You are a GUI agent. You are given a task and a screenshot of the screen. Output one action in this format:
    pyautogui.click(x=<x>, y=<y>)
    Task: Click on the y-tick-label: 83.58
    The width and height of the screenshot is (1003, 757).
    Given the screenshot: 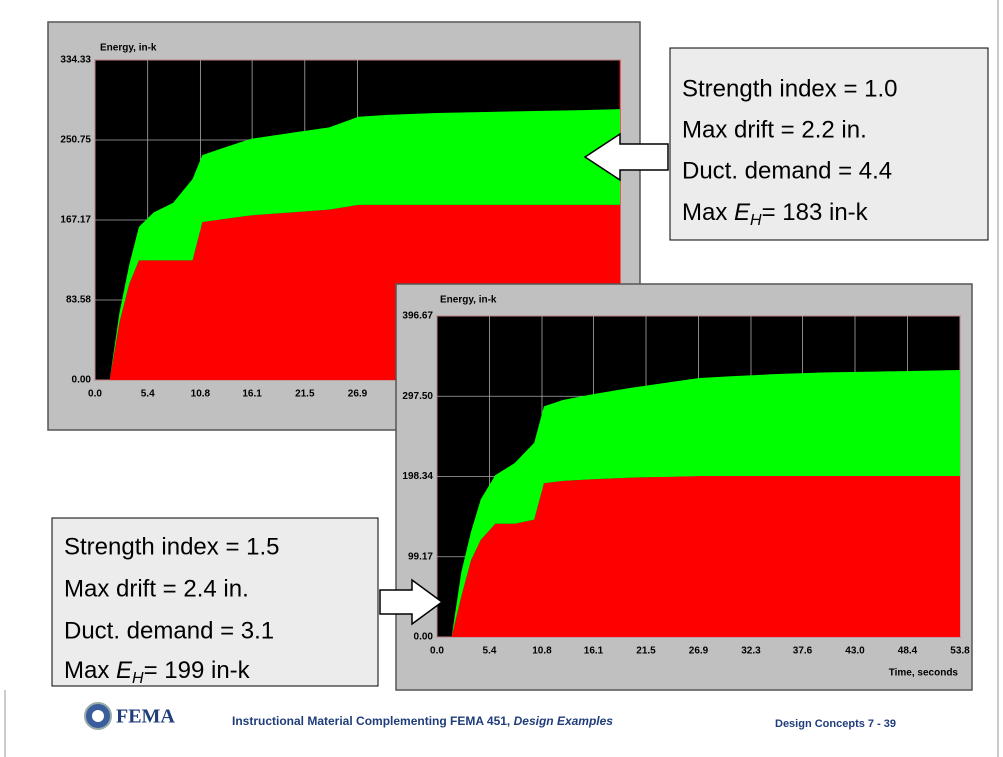 What is the action you would take?
    pyautogui.click(x=78, y=300)
    